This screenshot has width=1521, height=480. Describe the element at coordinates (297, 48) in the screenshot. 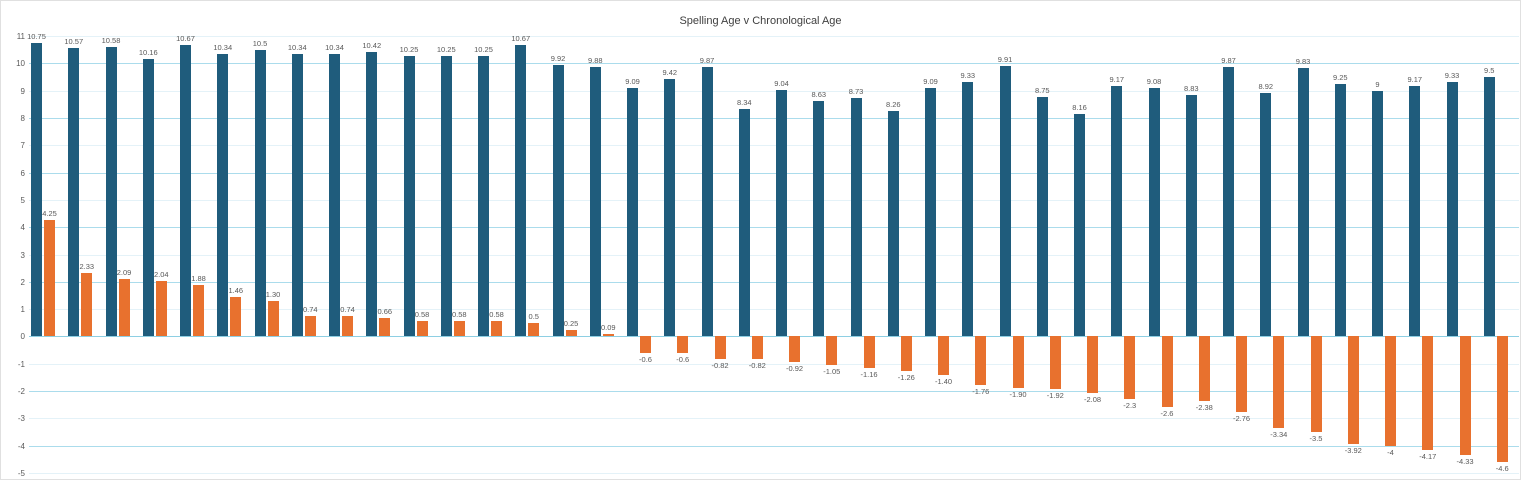

I see `bar-value-label: 10.34` at that location.